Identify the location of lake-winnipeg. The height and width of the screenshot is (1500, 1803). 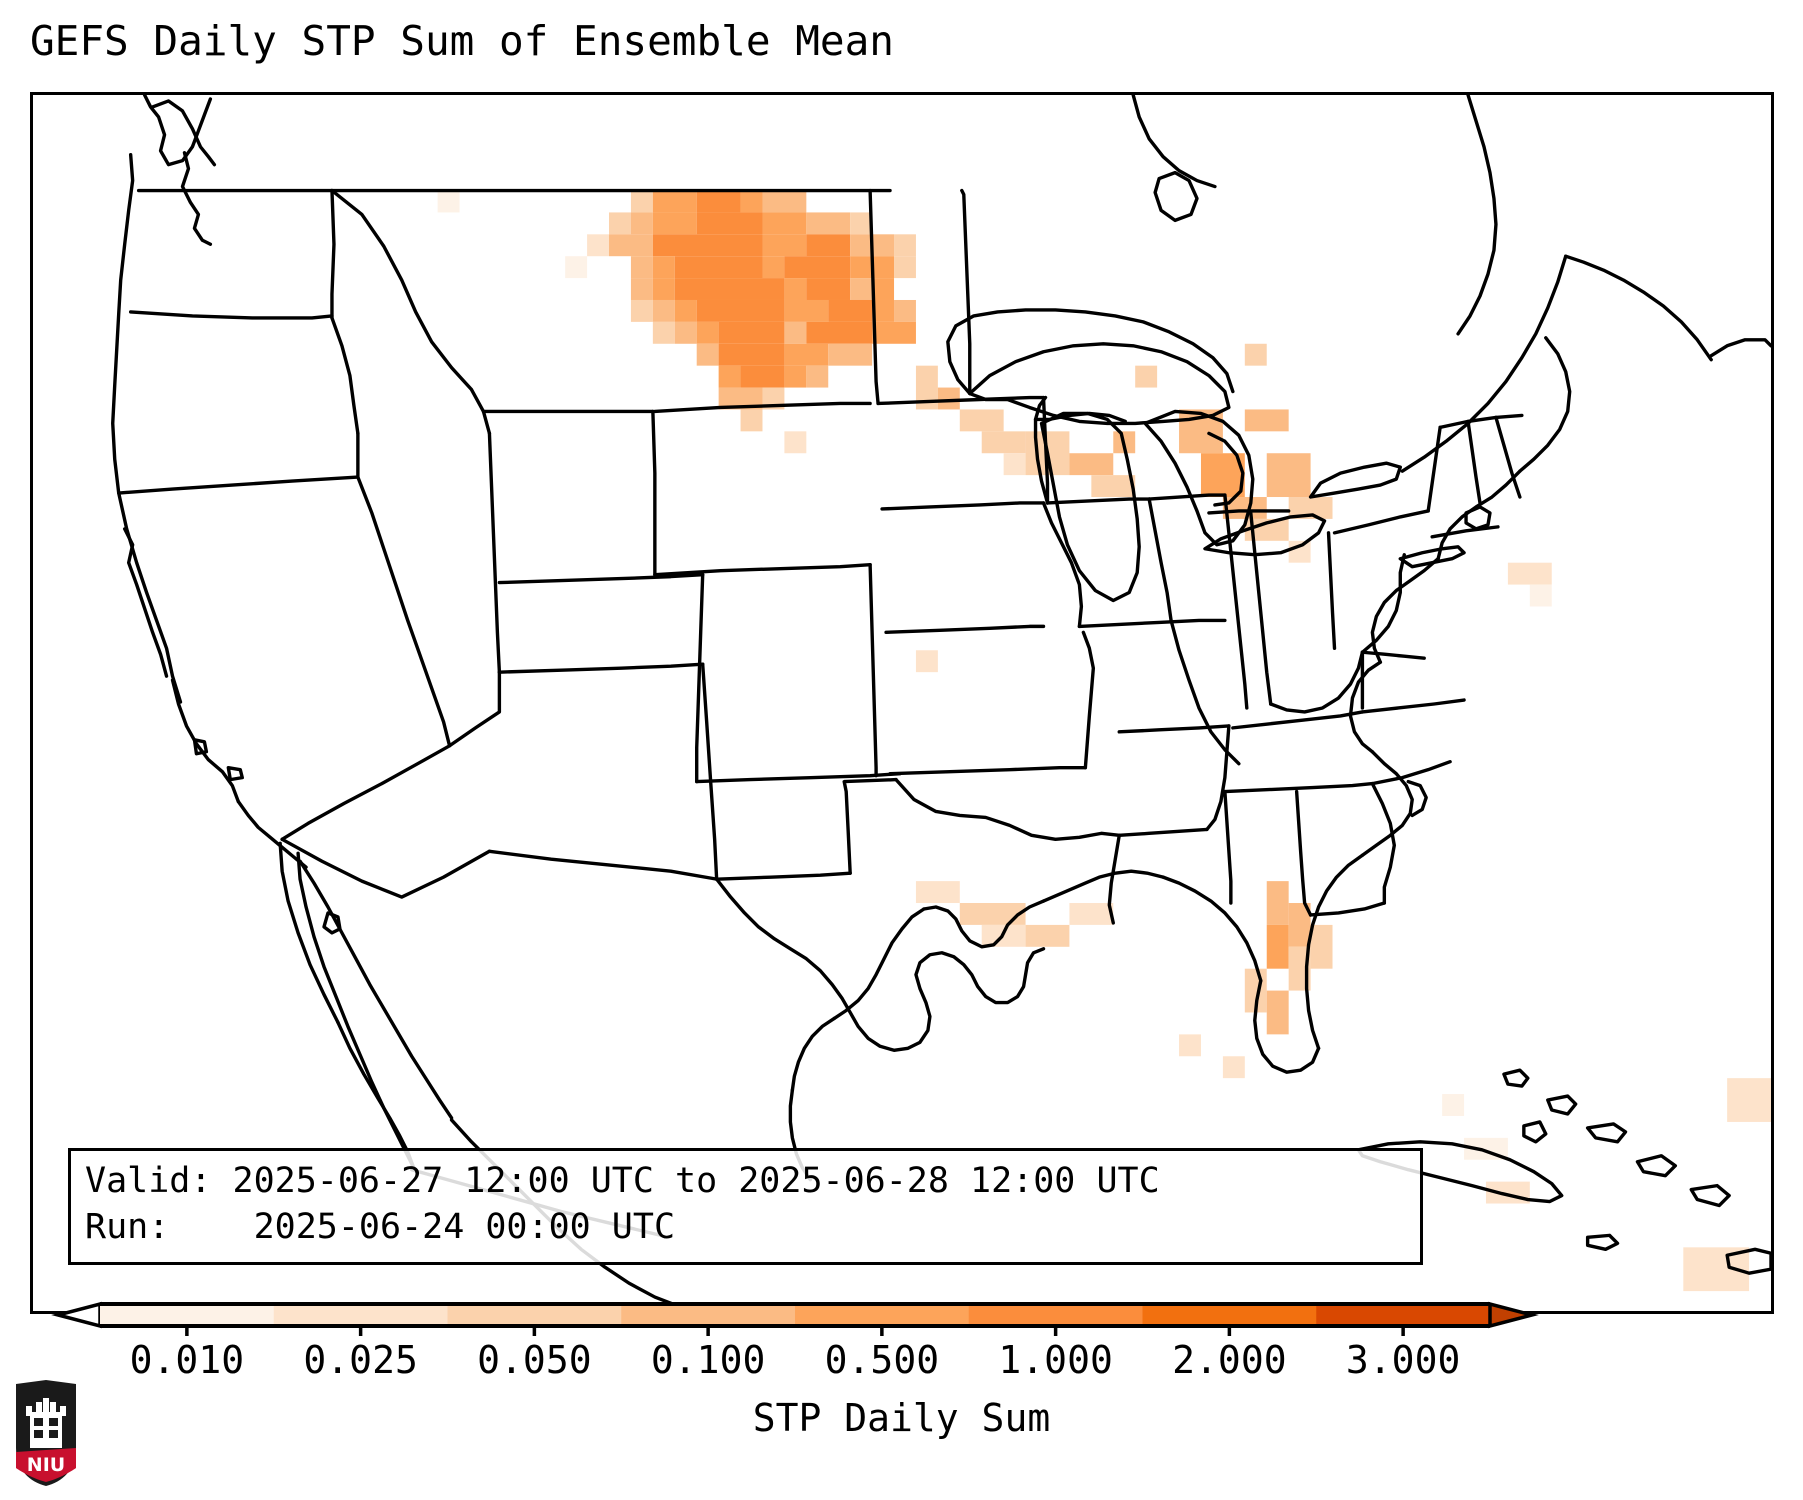
(1176, 196).